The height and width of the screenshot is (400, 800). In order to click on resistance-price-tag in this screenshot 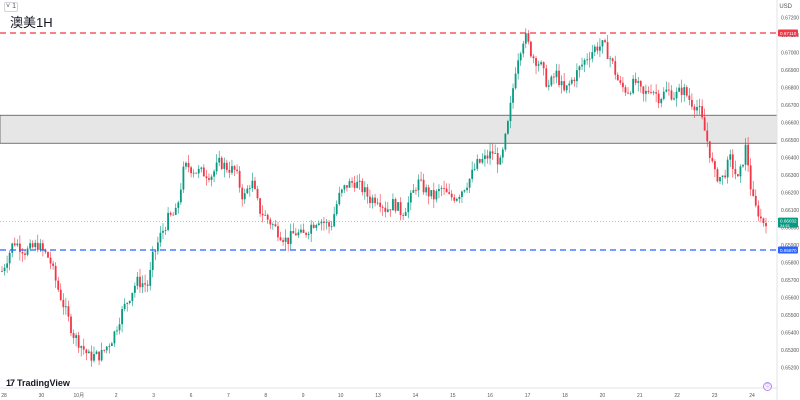, I will do `click(788, 33)`.